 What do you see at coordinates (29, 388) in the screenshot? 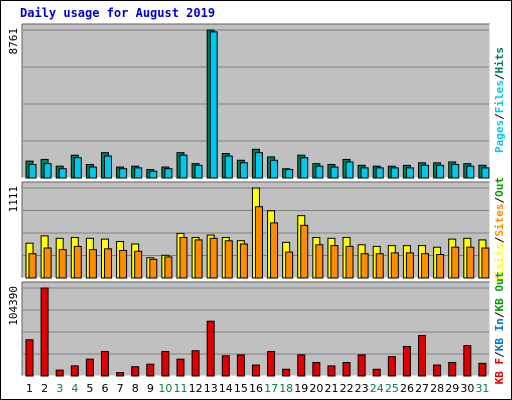
I see `day-label: 1` at bounding box center [29, 388].